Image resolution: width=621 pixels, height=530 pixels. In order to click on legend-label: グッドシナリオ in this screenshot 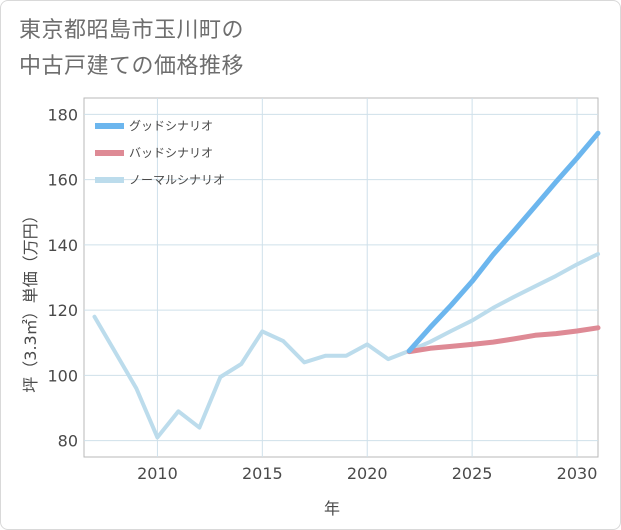, I will do `click(171, 126)`.